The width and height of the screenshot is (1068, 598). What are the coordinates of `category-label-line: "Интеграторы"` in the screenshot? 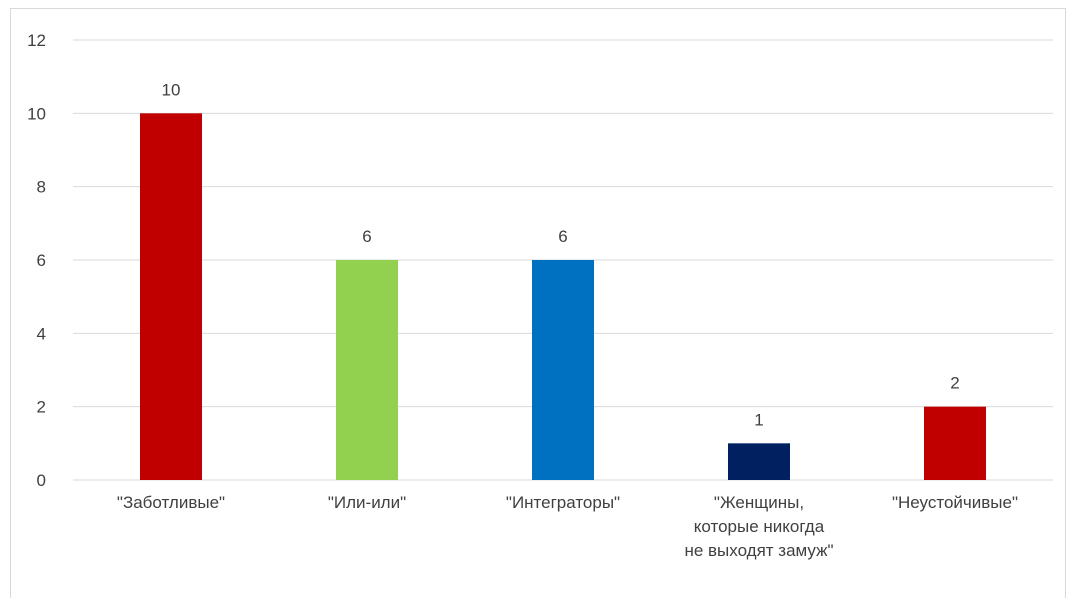 It's located at (563, 502).